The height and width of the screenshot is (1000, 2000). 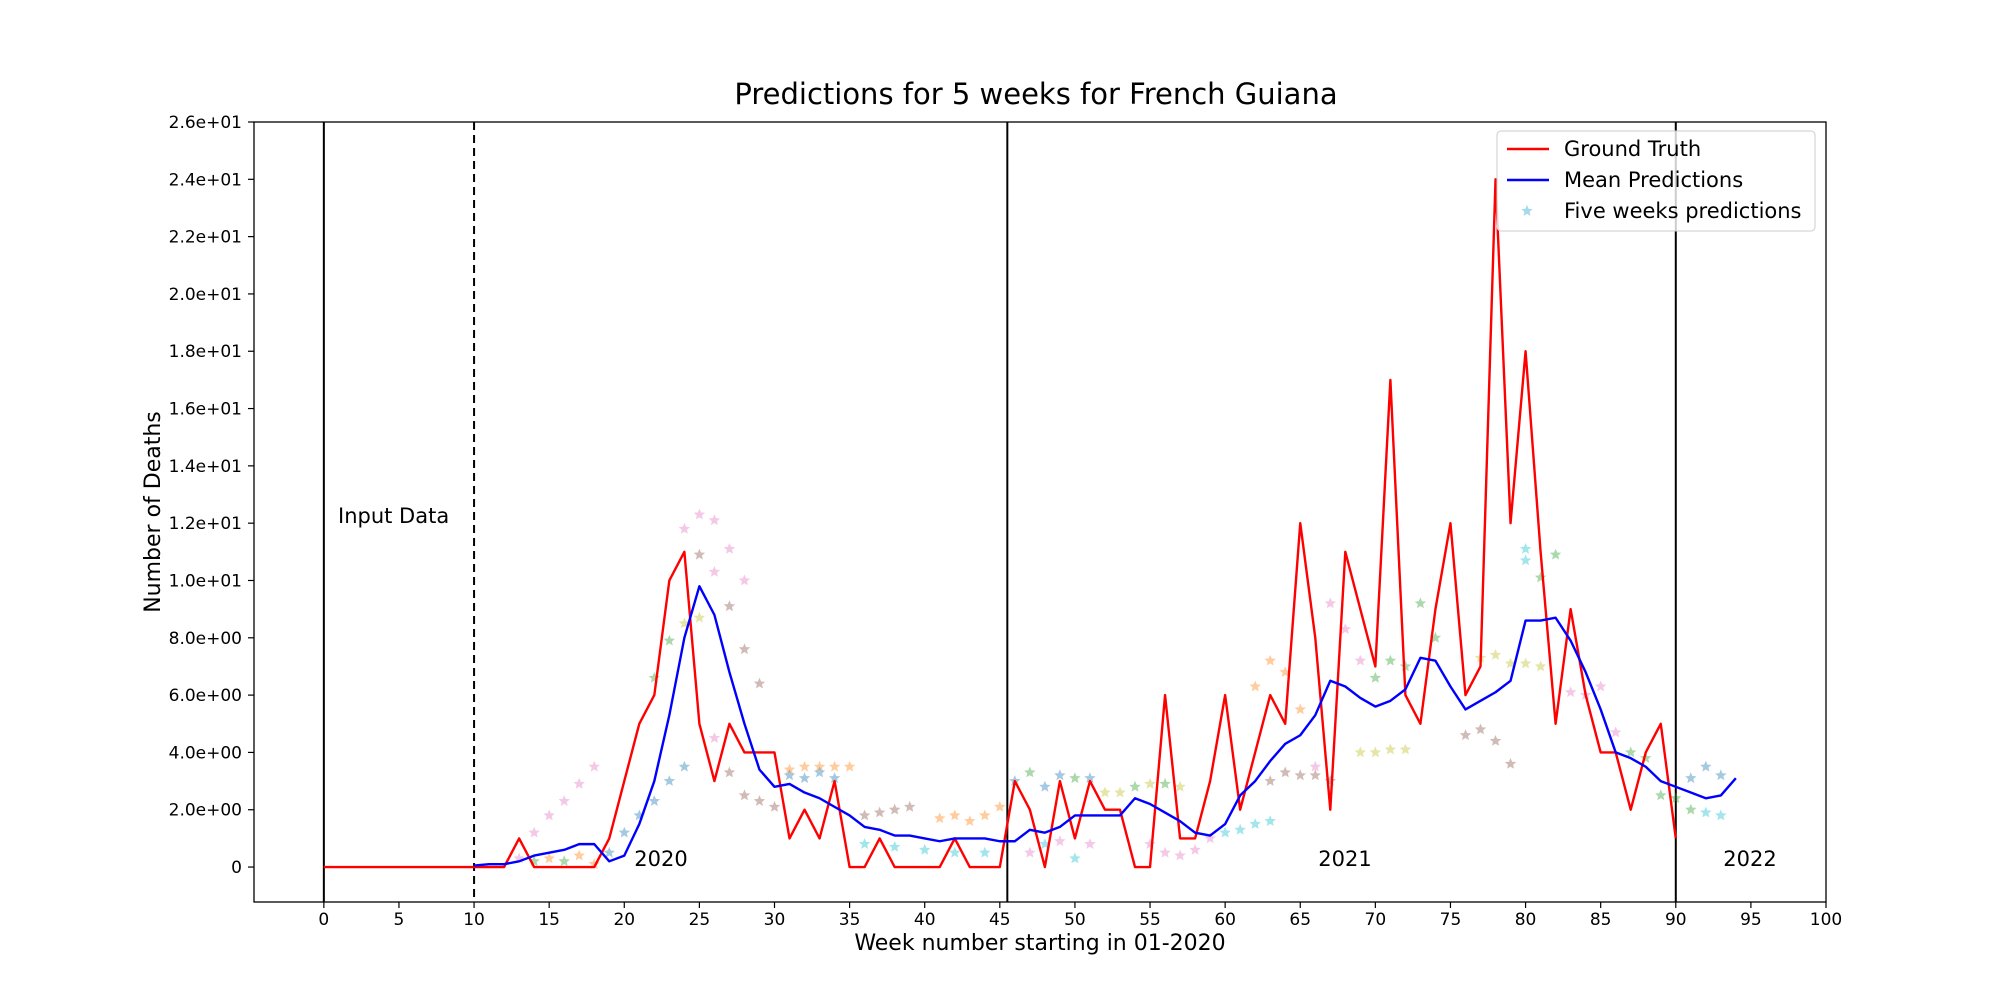 What do you see at coordinates (1751, 920) in the screenshot?
I see `x-tick-label: 95` at bounding box center [1751, 920].